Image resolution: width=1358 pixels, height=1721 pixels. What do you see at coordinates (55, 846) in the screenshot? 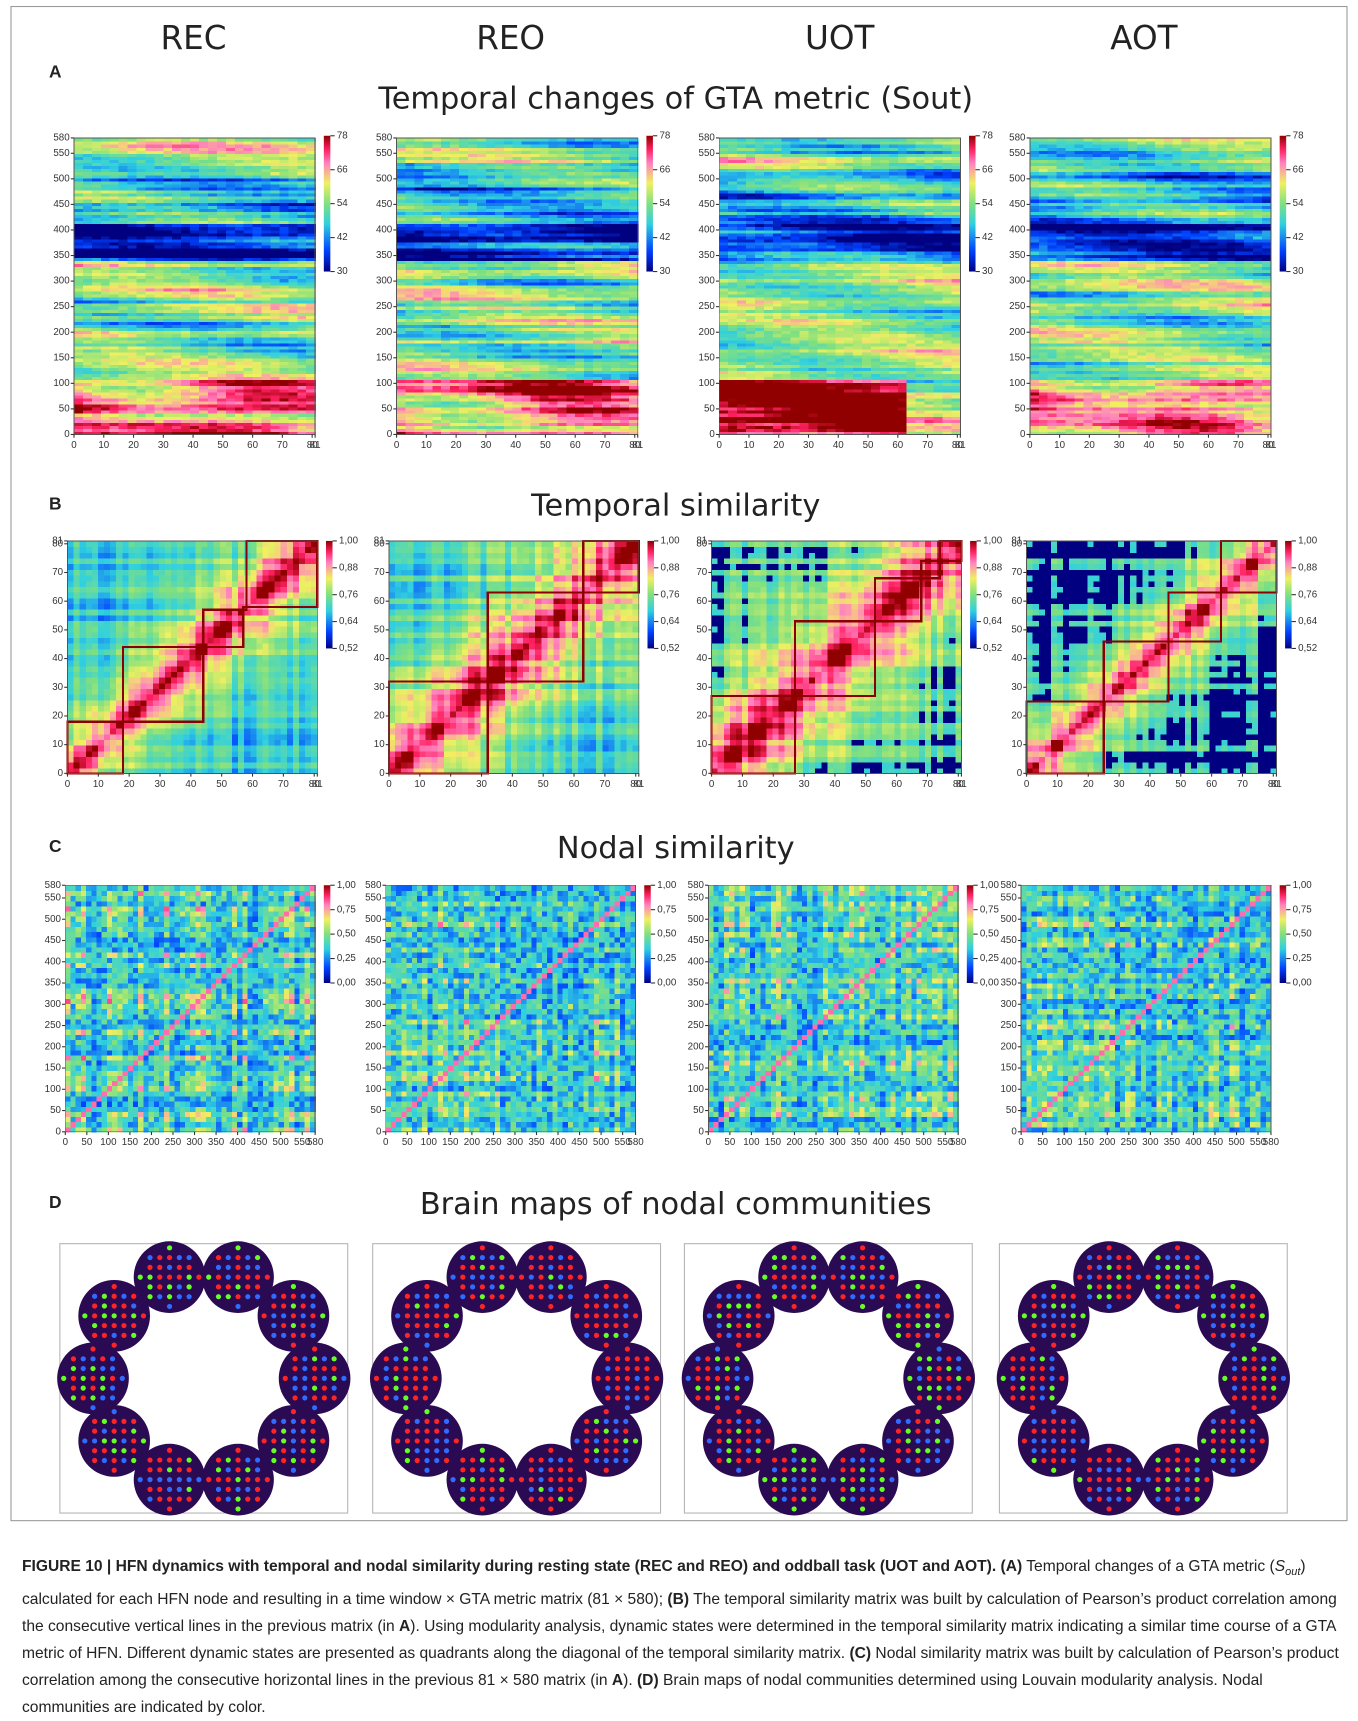
I see `panel-label: C` at bounding box center [55, 846].